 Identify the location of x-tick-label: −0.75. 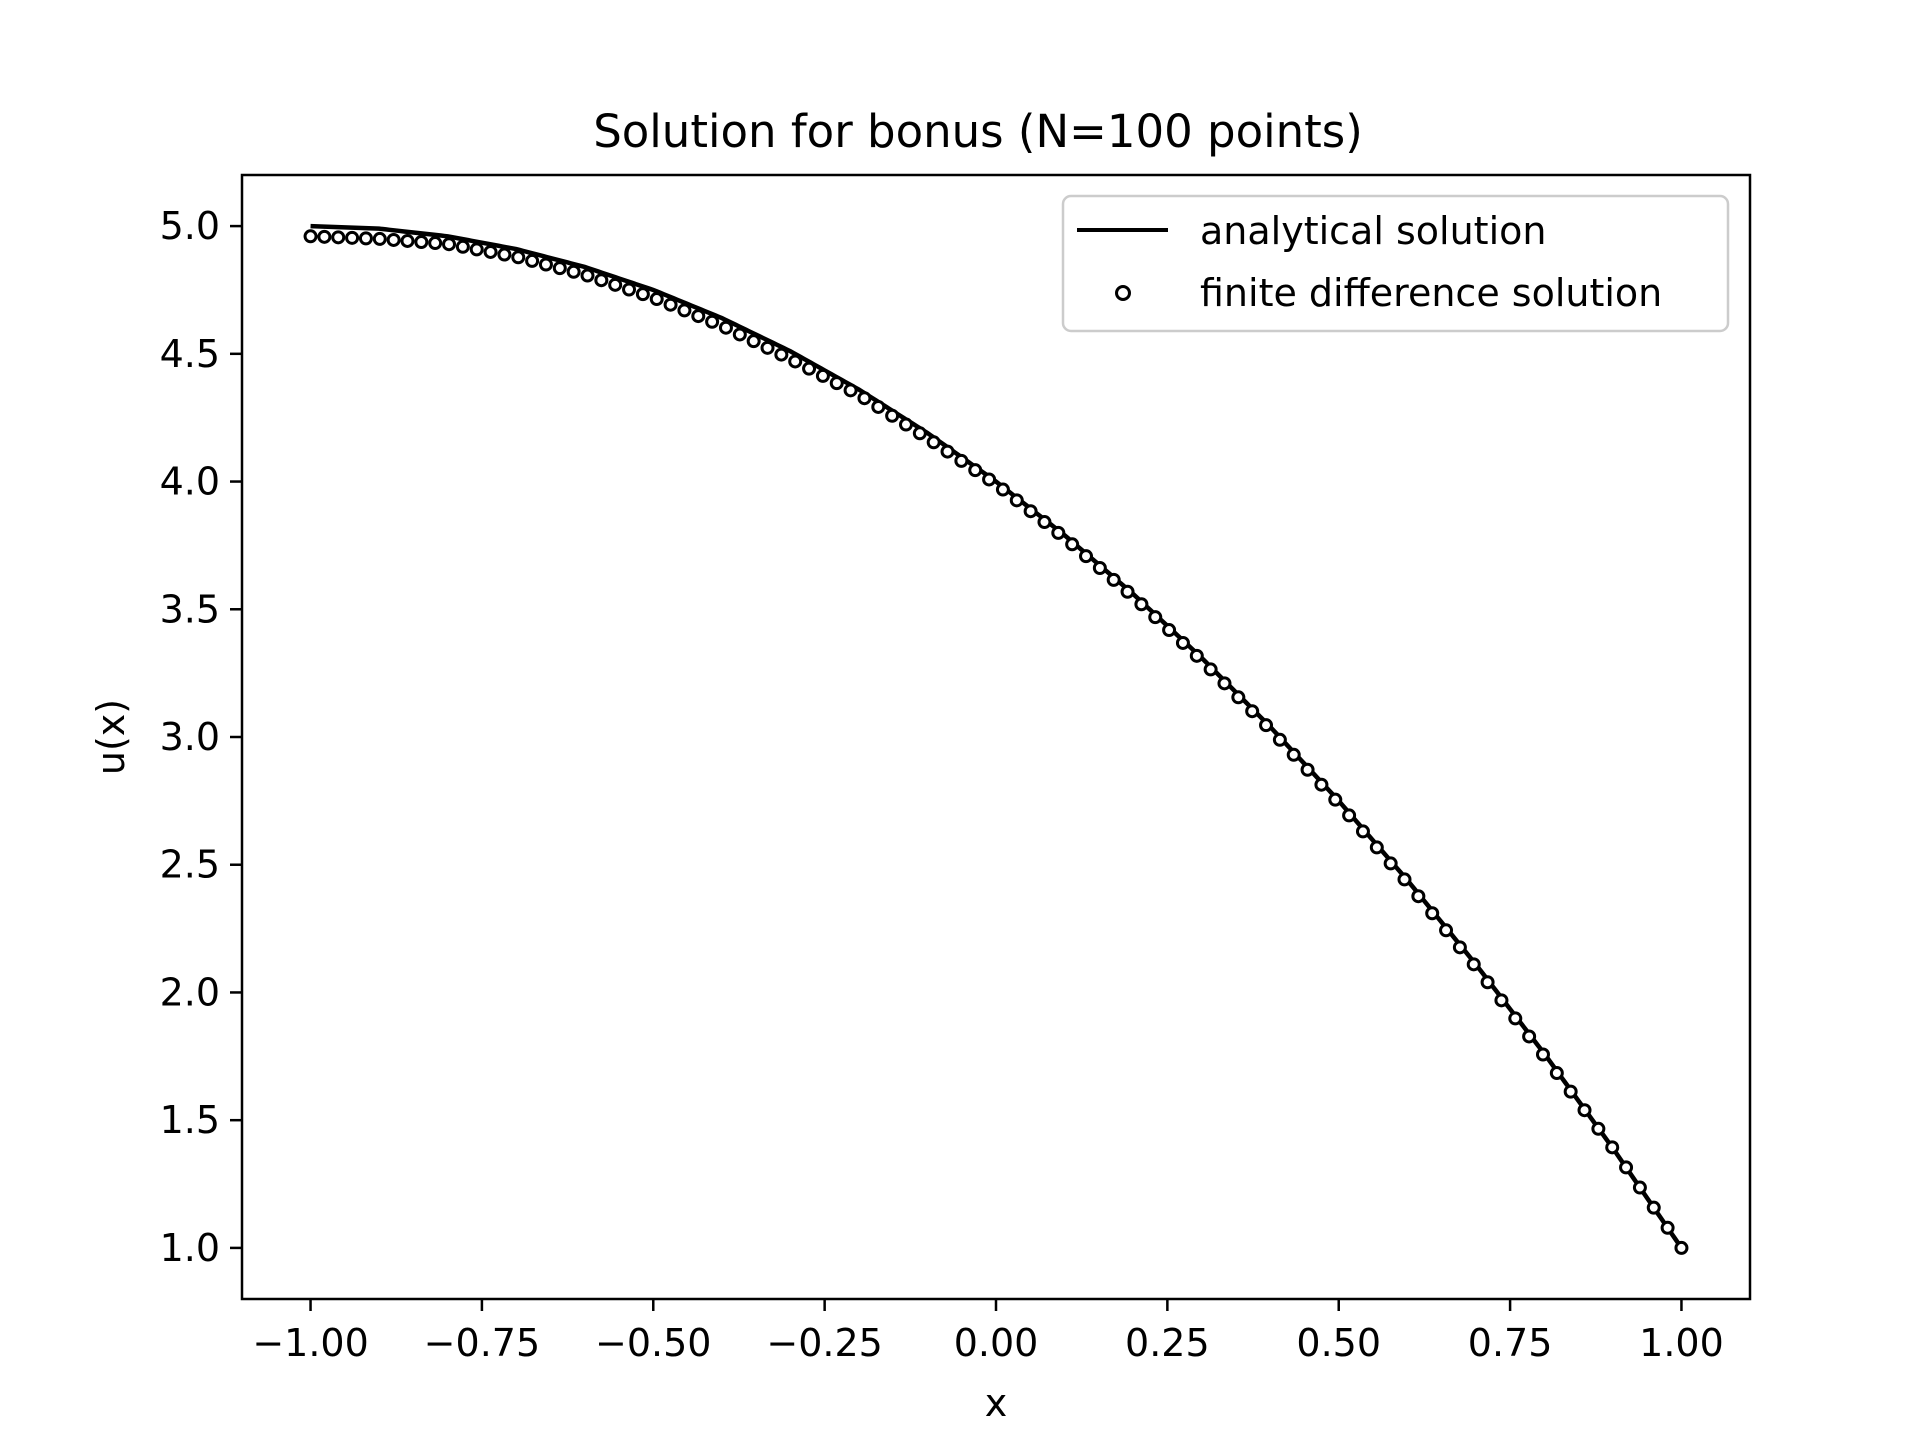
(482, 1343).